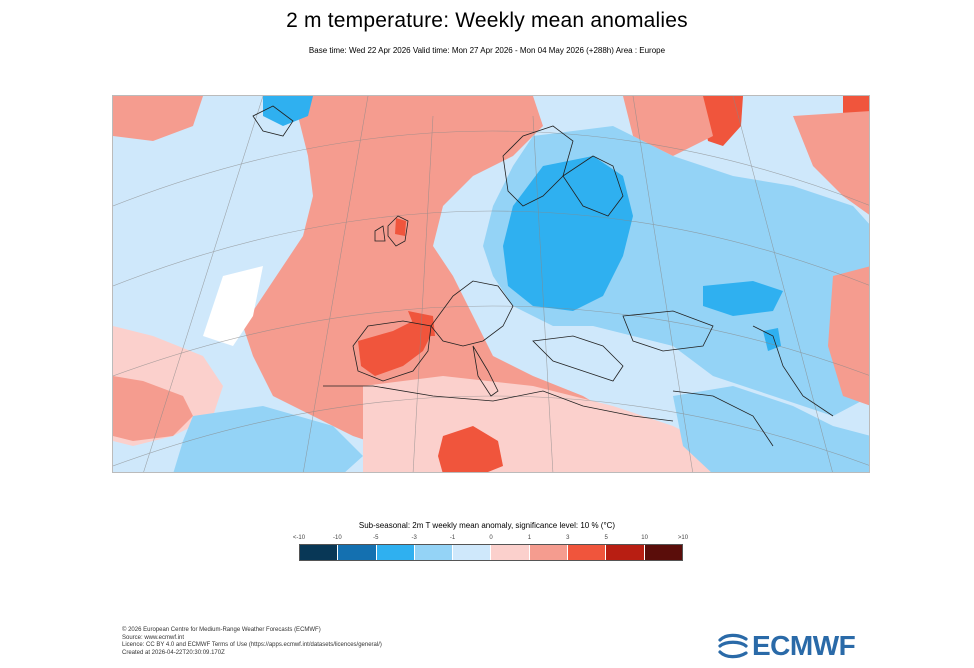 The image size is (974, 668). I want to click on legend-tick-label: -10, so click(337, 538).